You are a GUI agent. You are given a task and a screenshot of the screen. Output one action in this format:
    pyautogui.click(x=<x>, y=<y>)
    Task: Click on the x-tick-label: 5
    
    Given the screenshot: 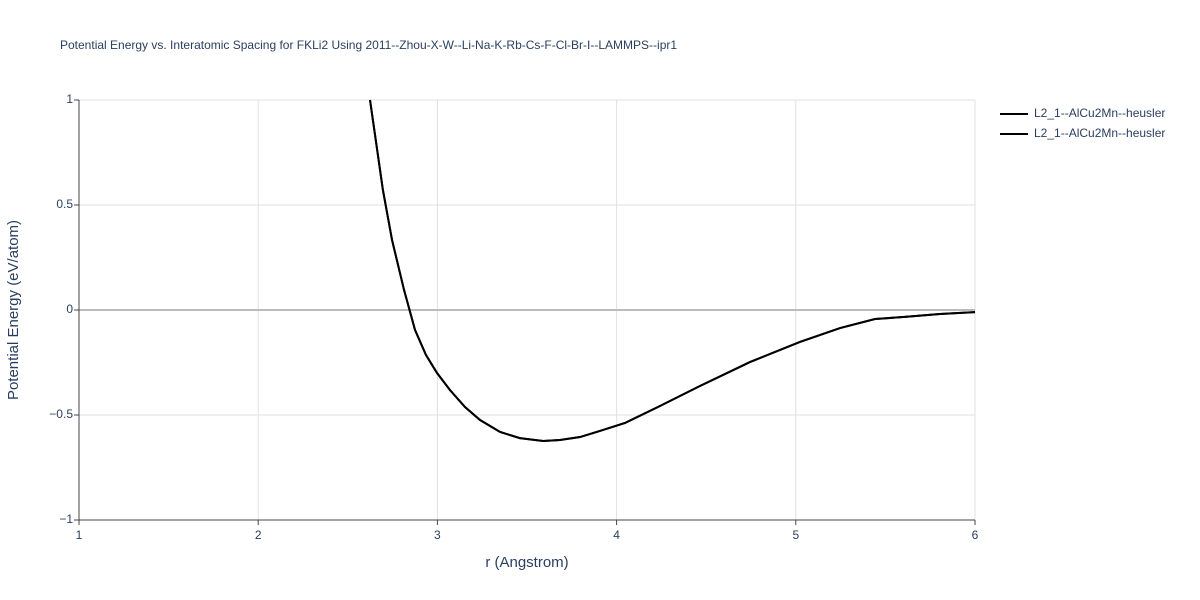 What is the action you would take?
    pyautogui.click(x=795, y=535)
    